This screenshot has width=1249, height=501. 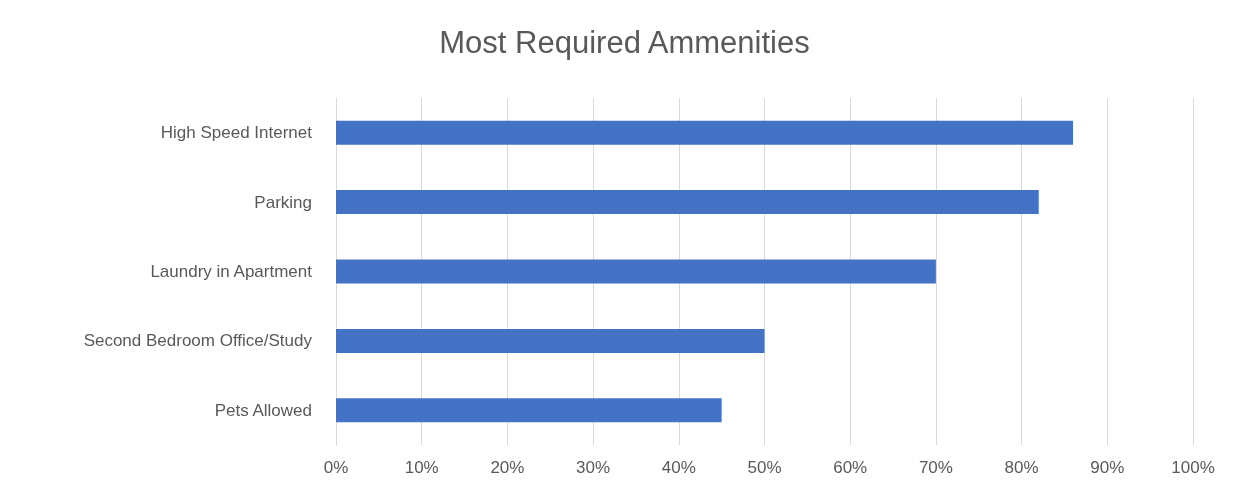 What do you see at coordinates (336, 467) in the screenshot?
I see `x-tick-label: 0%` at bounding box center [336, 467].